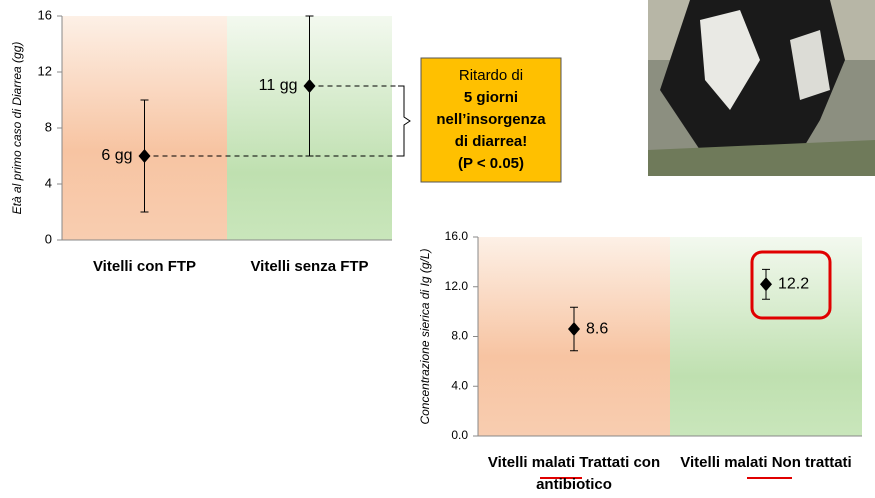 This screenshot has width=875, height=498. What do you see at coordinates (404, 121) in the screenshot?
I see `bracket` at bounding box center [404, 121].